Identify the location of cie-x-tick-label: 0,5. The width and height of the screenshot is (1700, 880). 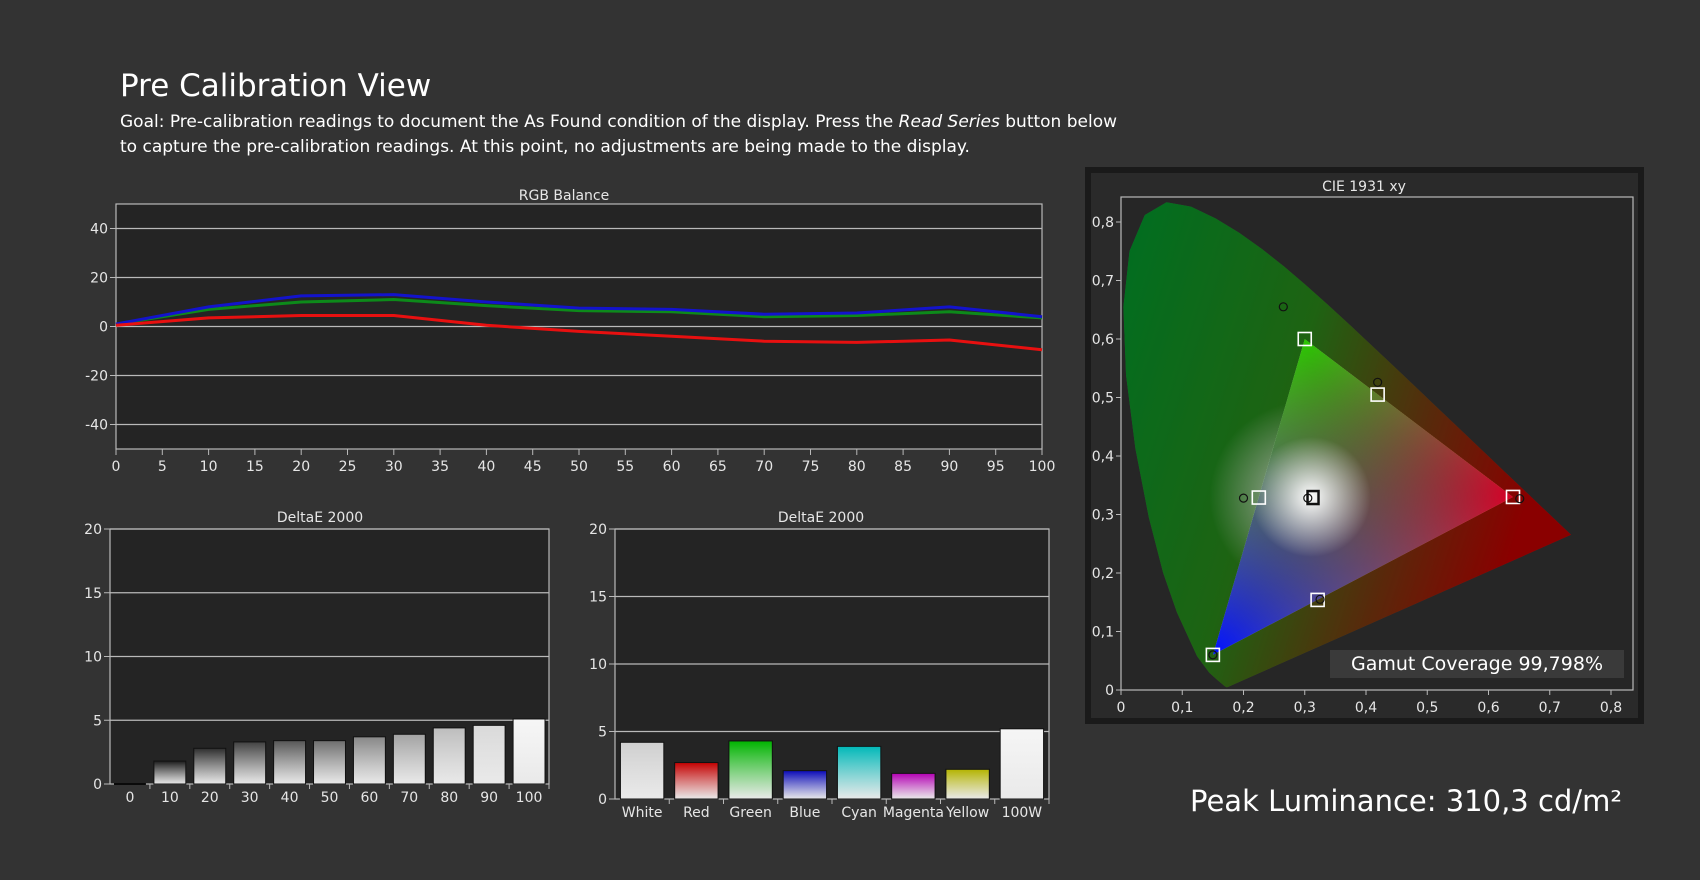
(1427, 708).